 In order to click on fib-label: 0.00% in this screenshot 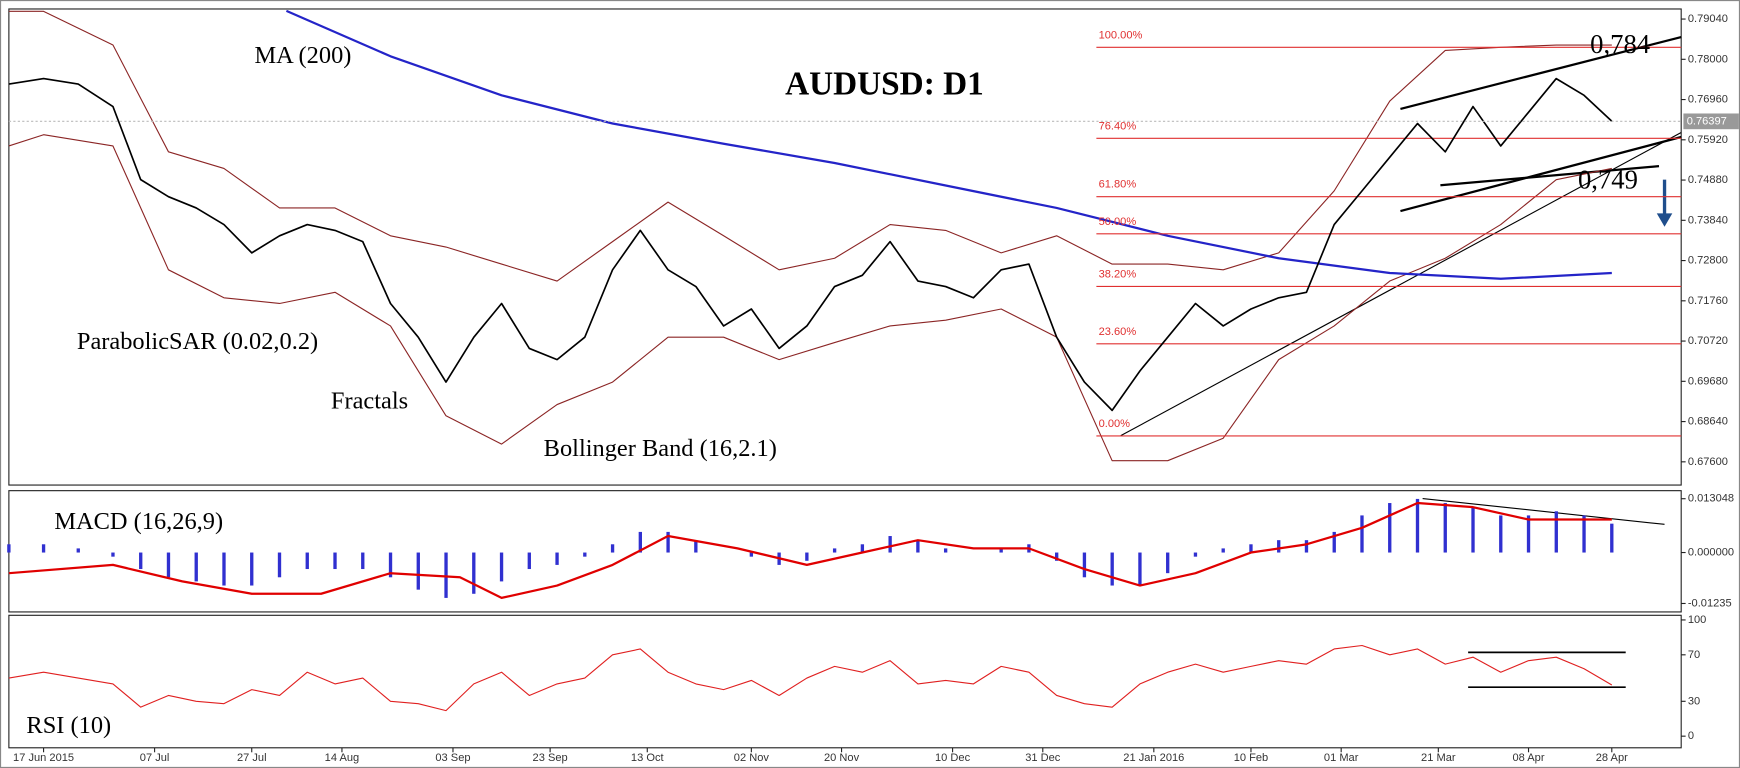, I will do `click(1115, 424)`.